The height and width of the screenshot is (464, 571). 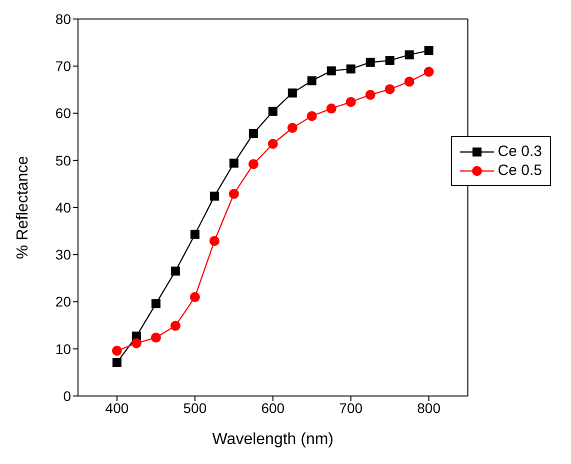 What do you see at coordinates (63, 254) in the screenshot?
I see `y-tick-label: 30` at bounding box center [63, 254].